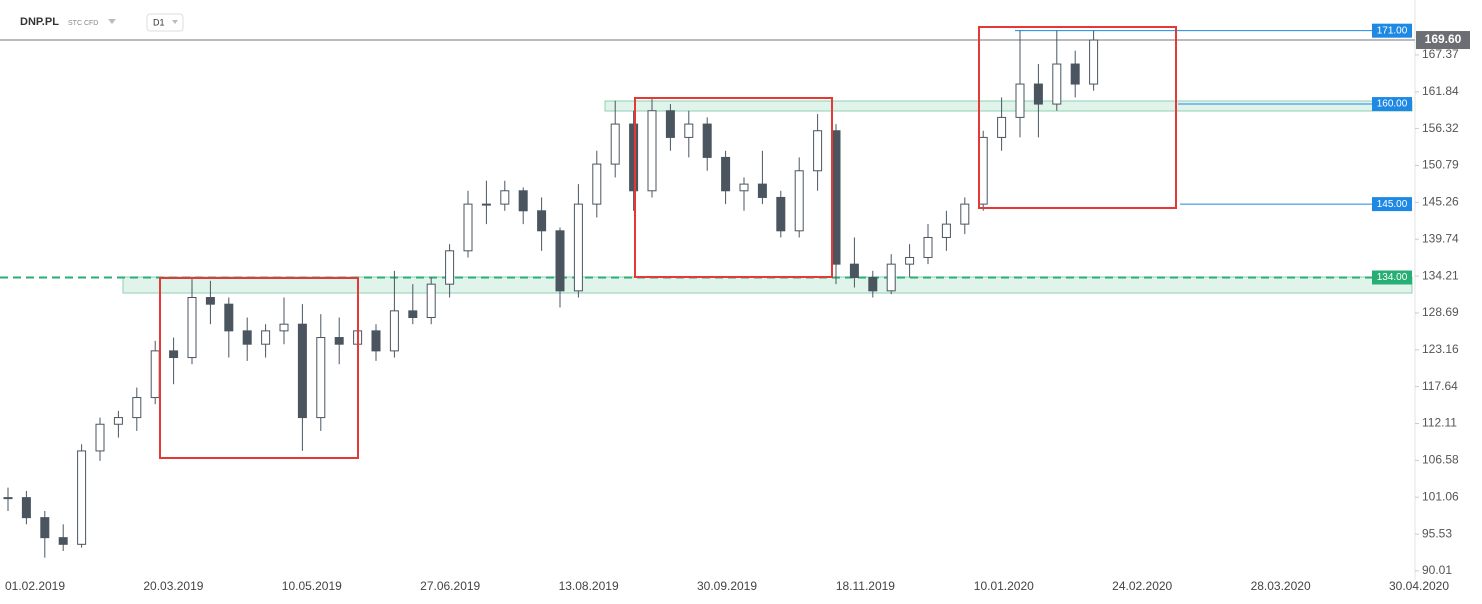  Describe the element at coordinates (1440, 202) in the screenshot. I see `y-tick-label: 145.26` at that location.